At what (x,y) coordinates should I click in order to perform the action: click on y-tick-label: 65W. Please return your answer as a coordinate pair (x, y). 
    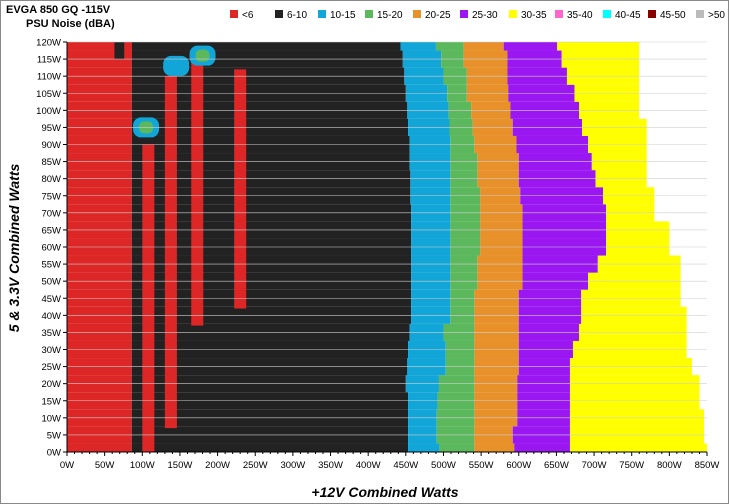
    Looking at the image, I should click on (51, 230).